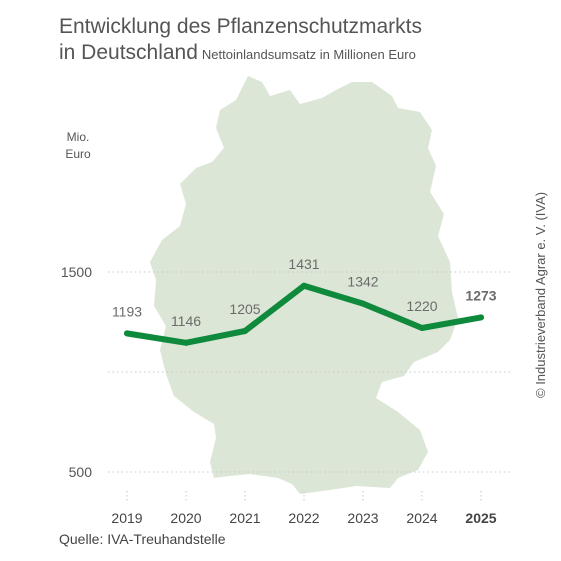 Image resolution: width=561 pixels, height=561 pixels. What do you see at coordinates (362, 518) in the screenshot?
I see `x-tick-label-2023: 2023` at bounding box center [362, 518].